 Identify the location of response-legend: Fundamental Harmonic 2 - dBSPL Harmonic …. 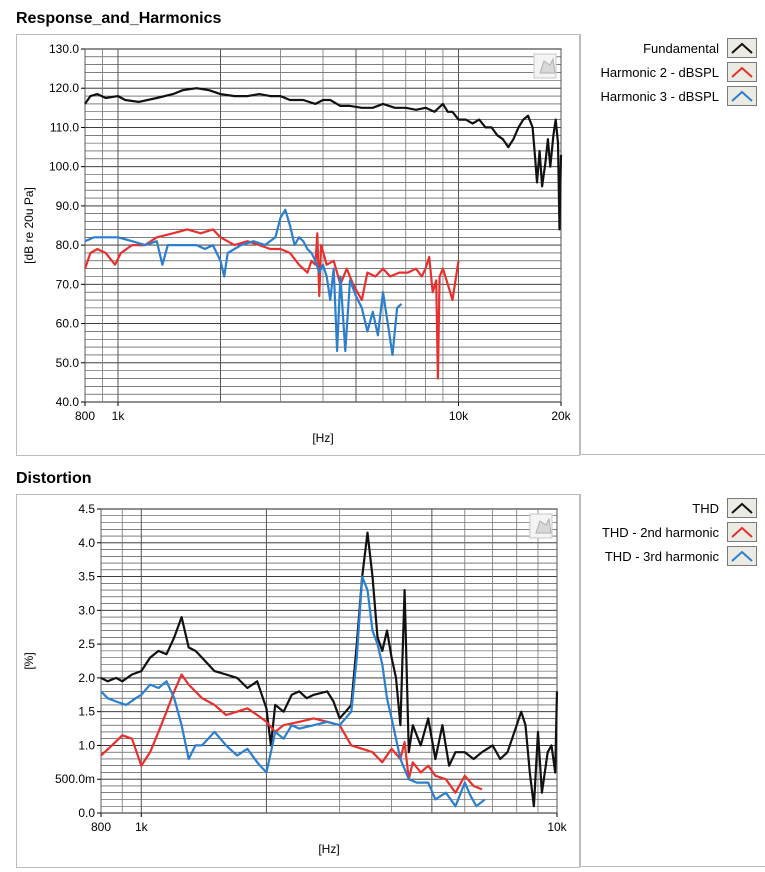
(672, 244).